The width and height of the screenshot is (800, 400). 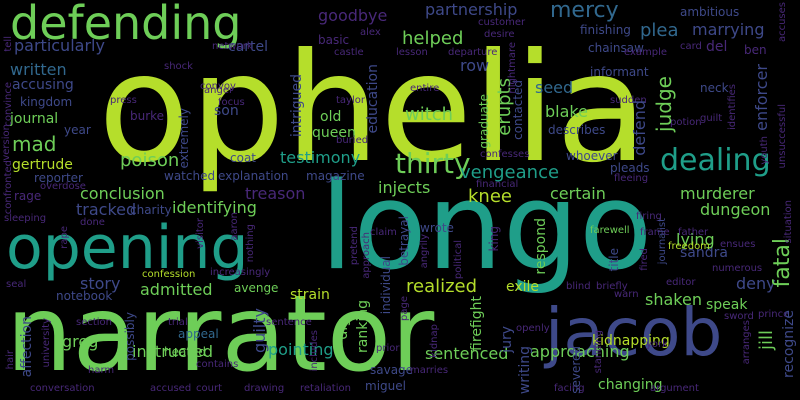 I want to click on word-argument: argument, so click(x=674, y=388).